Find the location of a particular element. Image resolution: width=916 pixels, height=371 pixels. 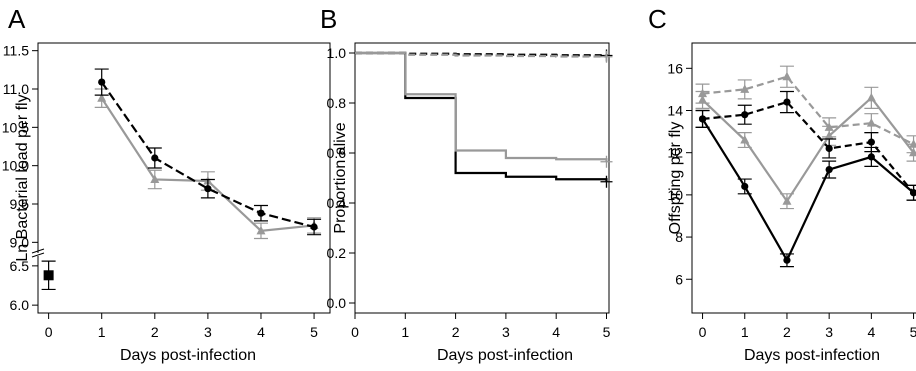

y-tick-label-c: 16 is located at coordinates (675, 68).